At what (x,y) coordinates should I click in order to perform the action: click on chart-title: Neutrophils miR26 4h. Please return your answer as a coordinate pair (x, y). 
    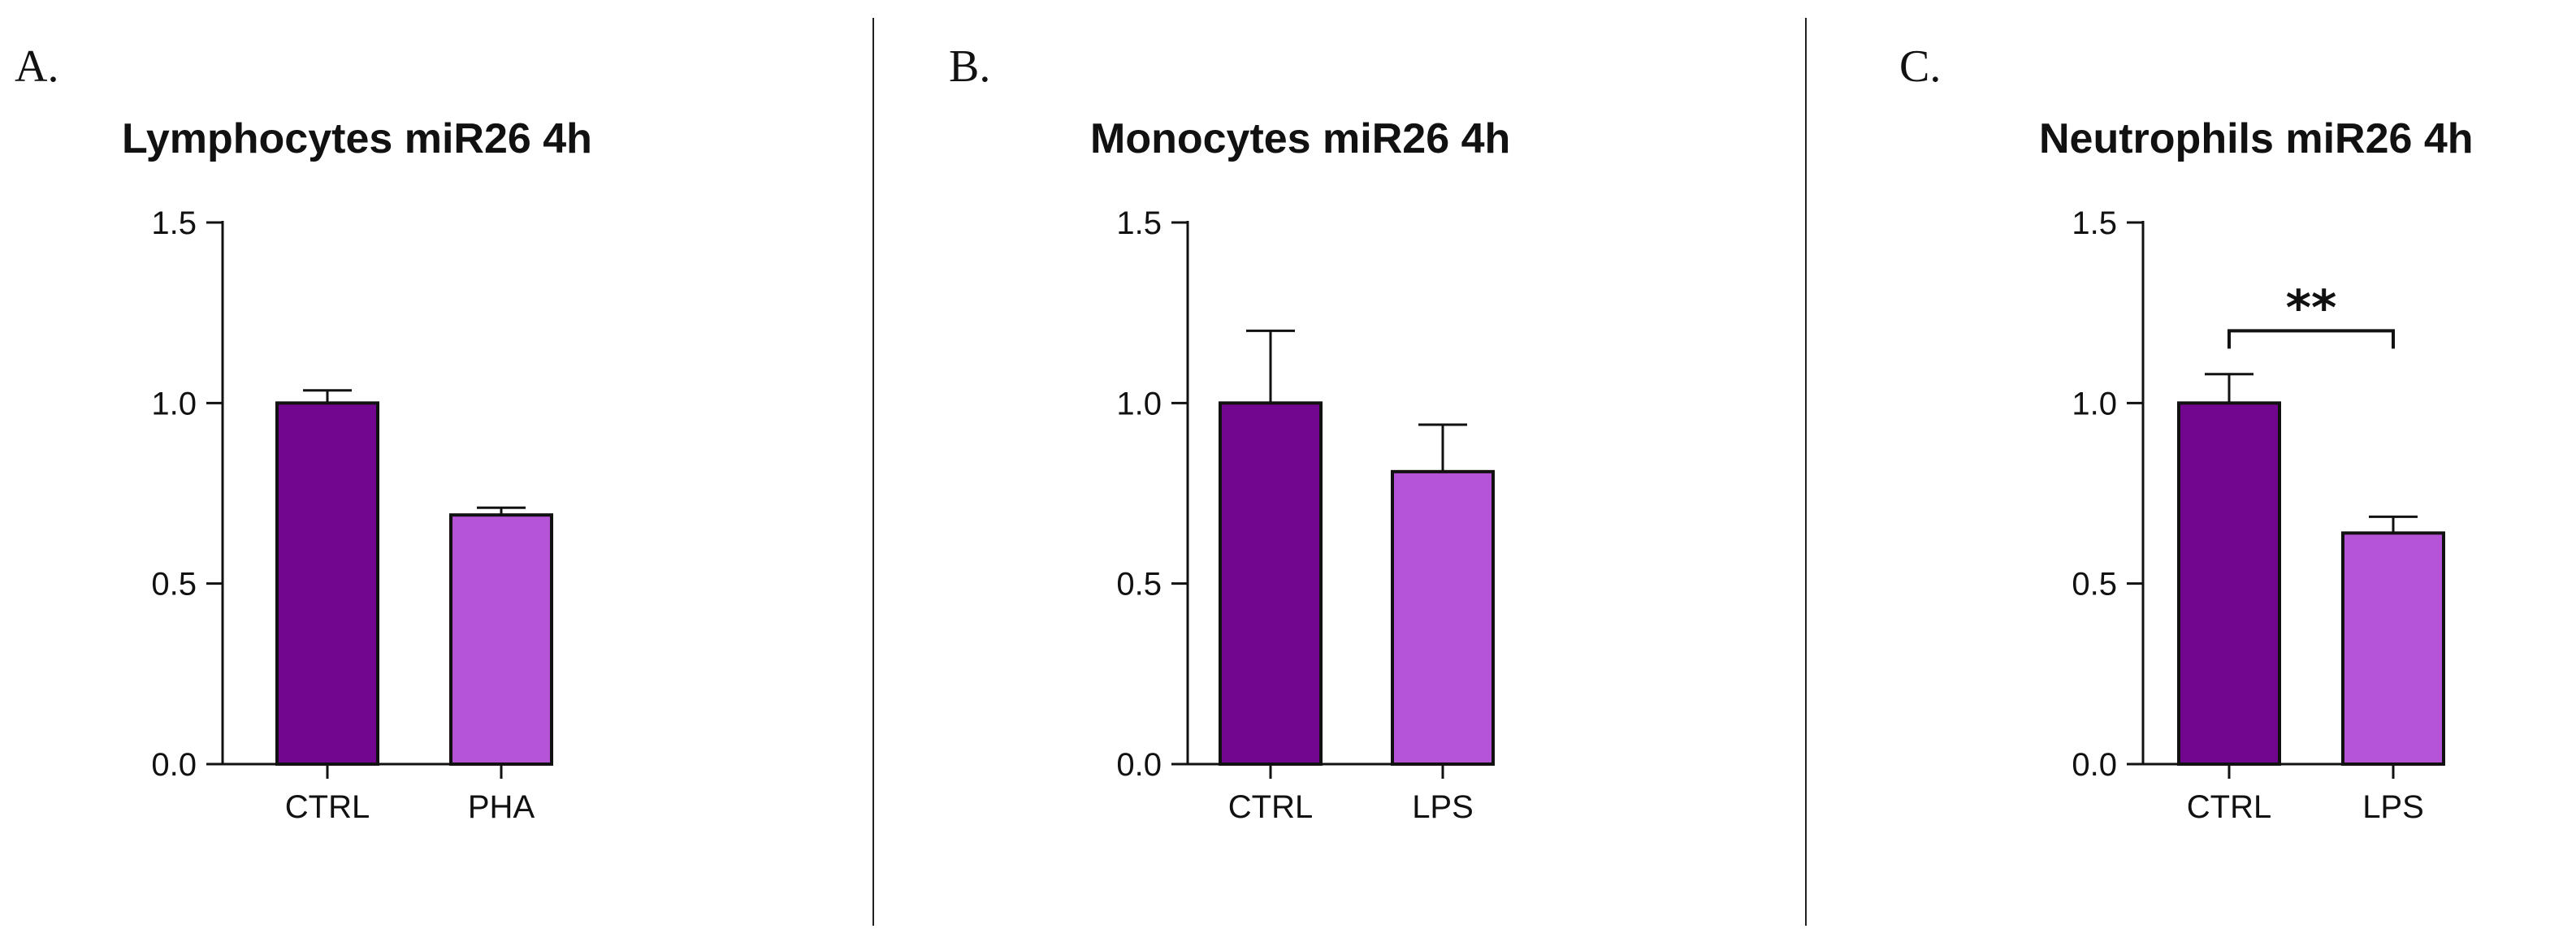
    Looking at the image, I should click on (2256, 138).